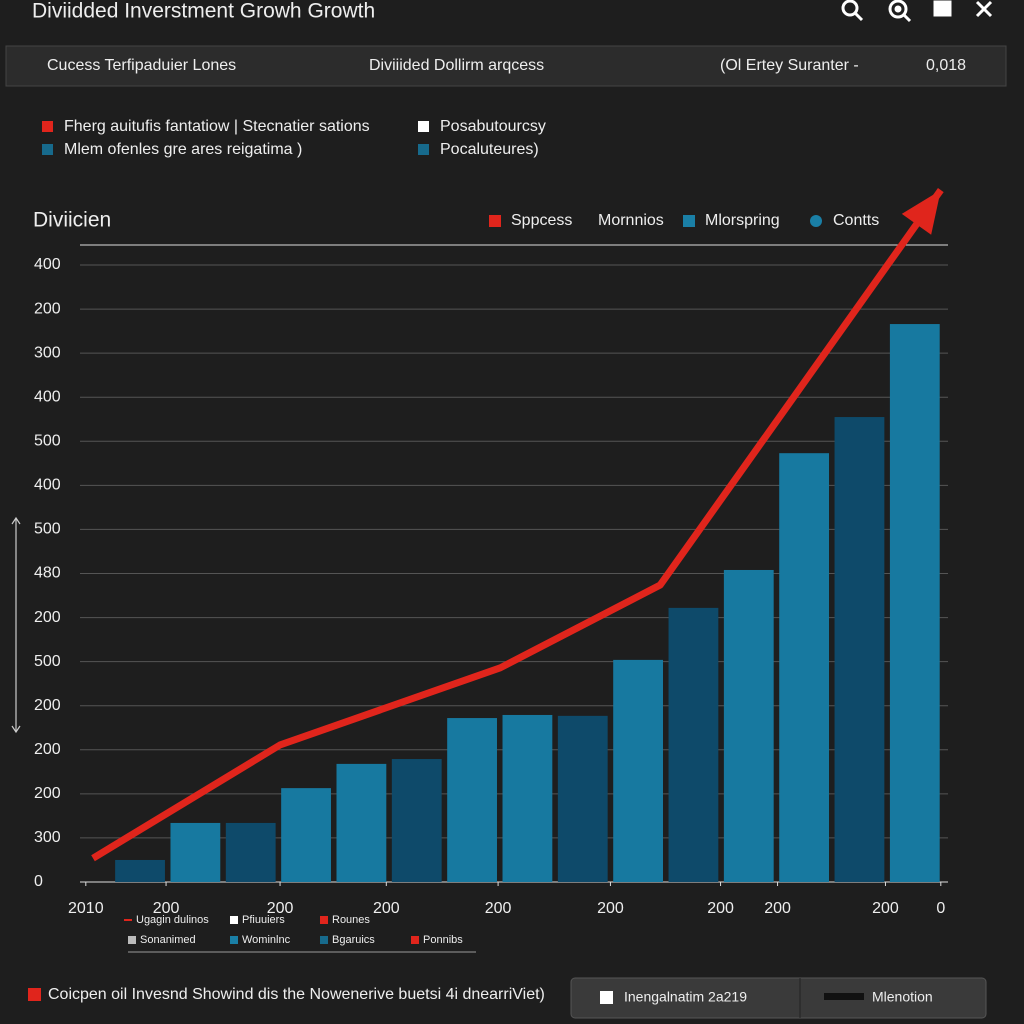 This screenshot has width=1024, height=1024. I want to click on x-tick-label: 2010, so click(86, 908).